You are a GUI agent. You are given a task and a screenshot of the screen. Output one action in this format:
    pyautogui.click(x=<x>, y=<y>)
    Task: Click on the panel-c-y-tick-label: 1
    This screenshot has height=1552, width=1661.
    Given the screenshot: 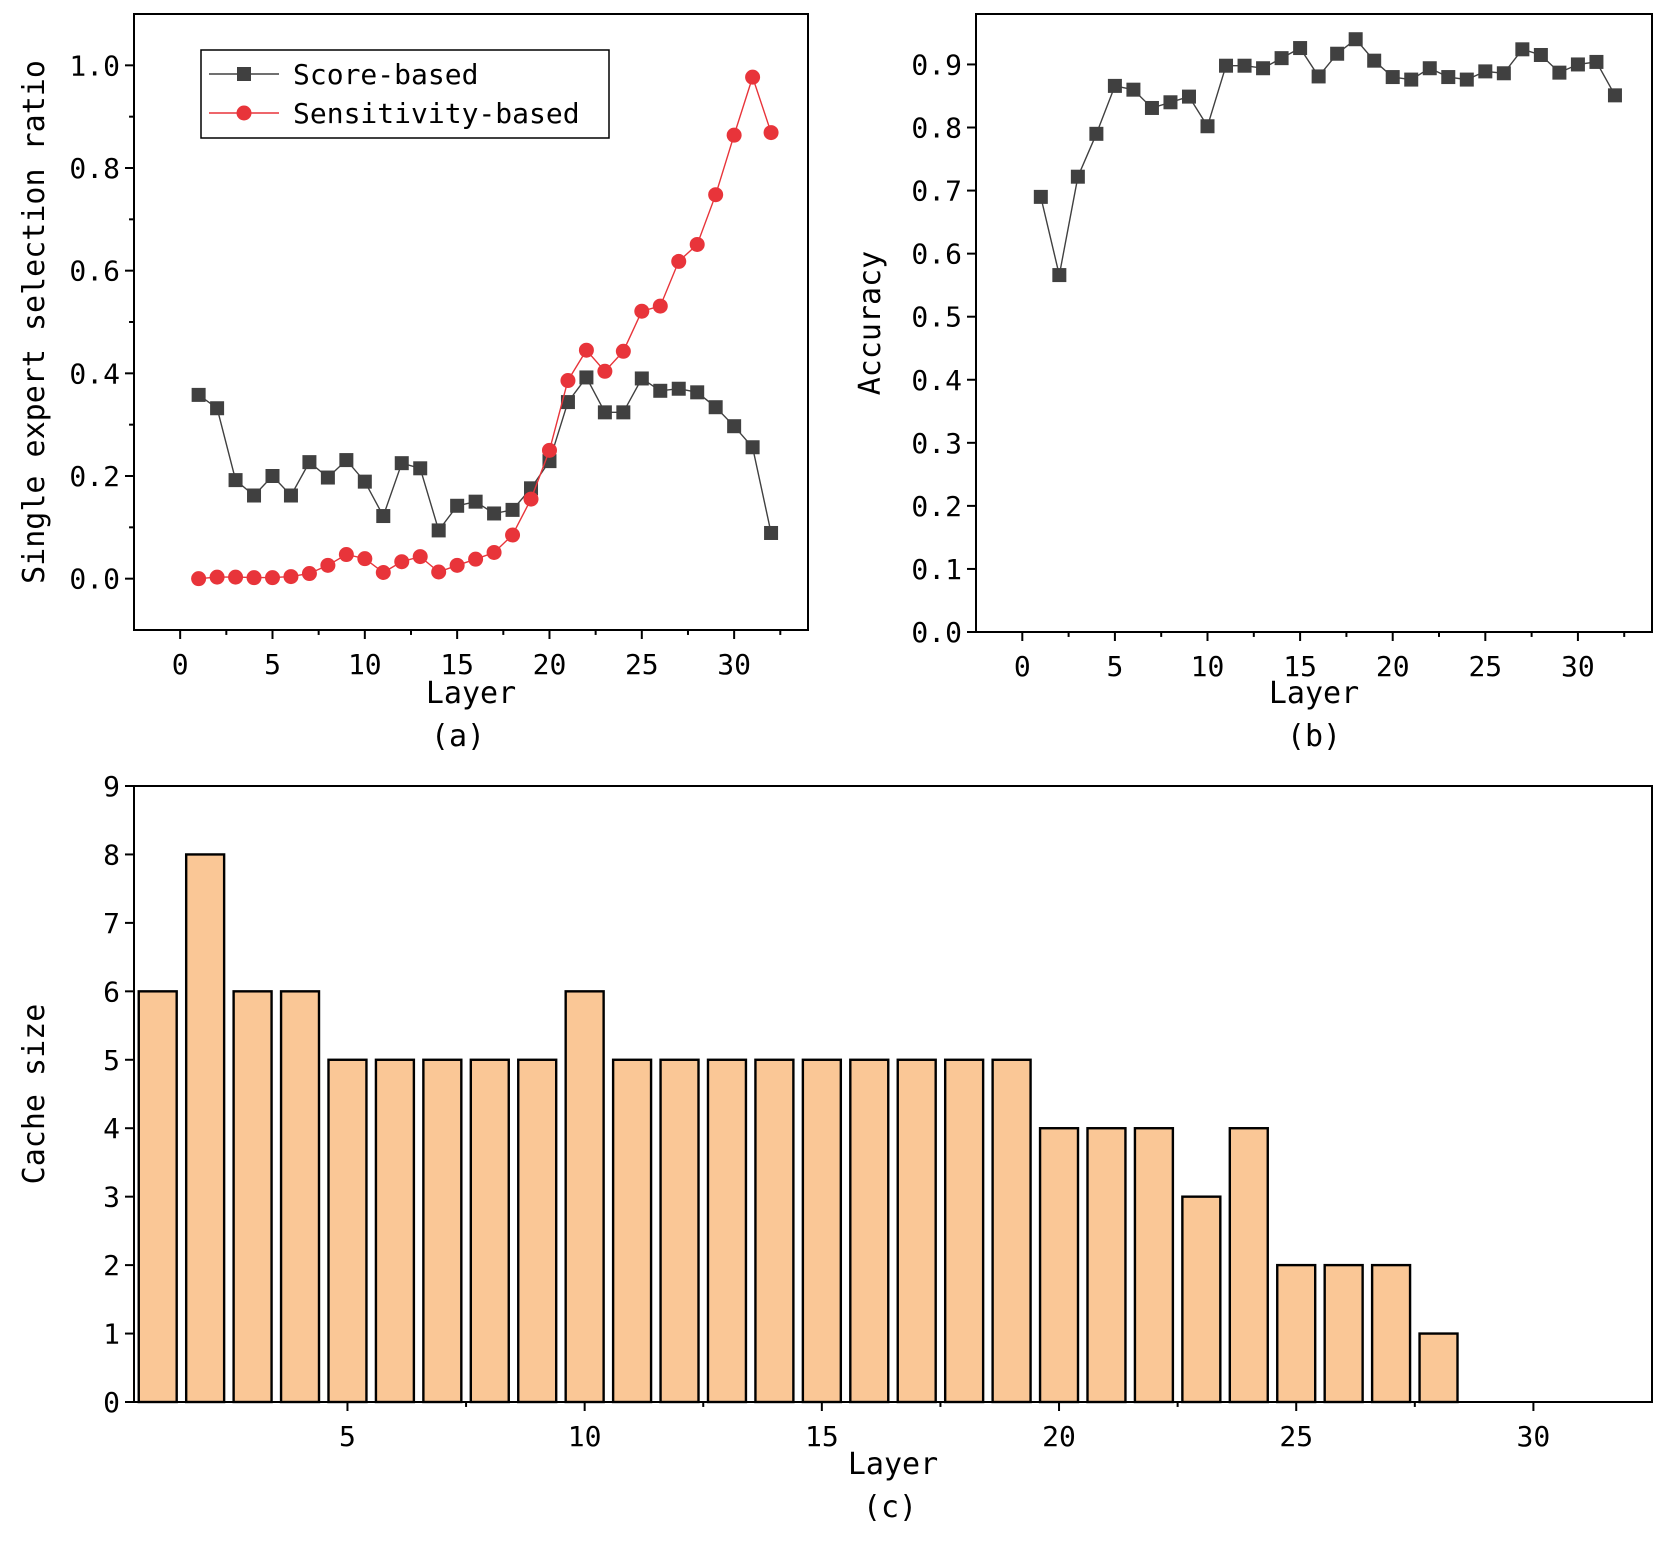 What is the action you would take?
    pyautogui.click(x=111, y=1334)
    